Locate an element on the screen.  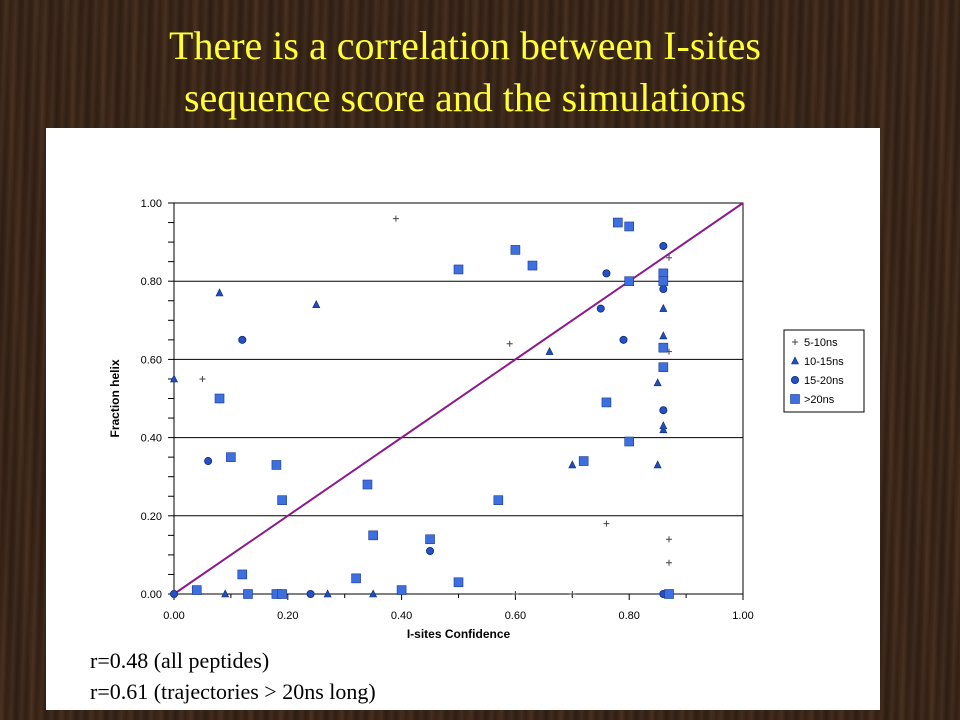
legend-label: 5-10ns is located at coordinates (821, 343).